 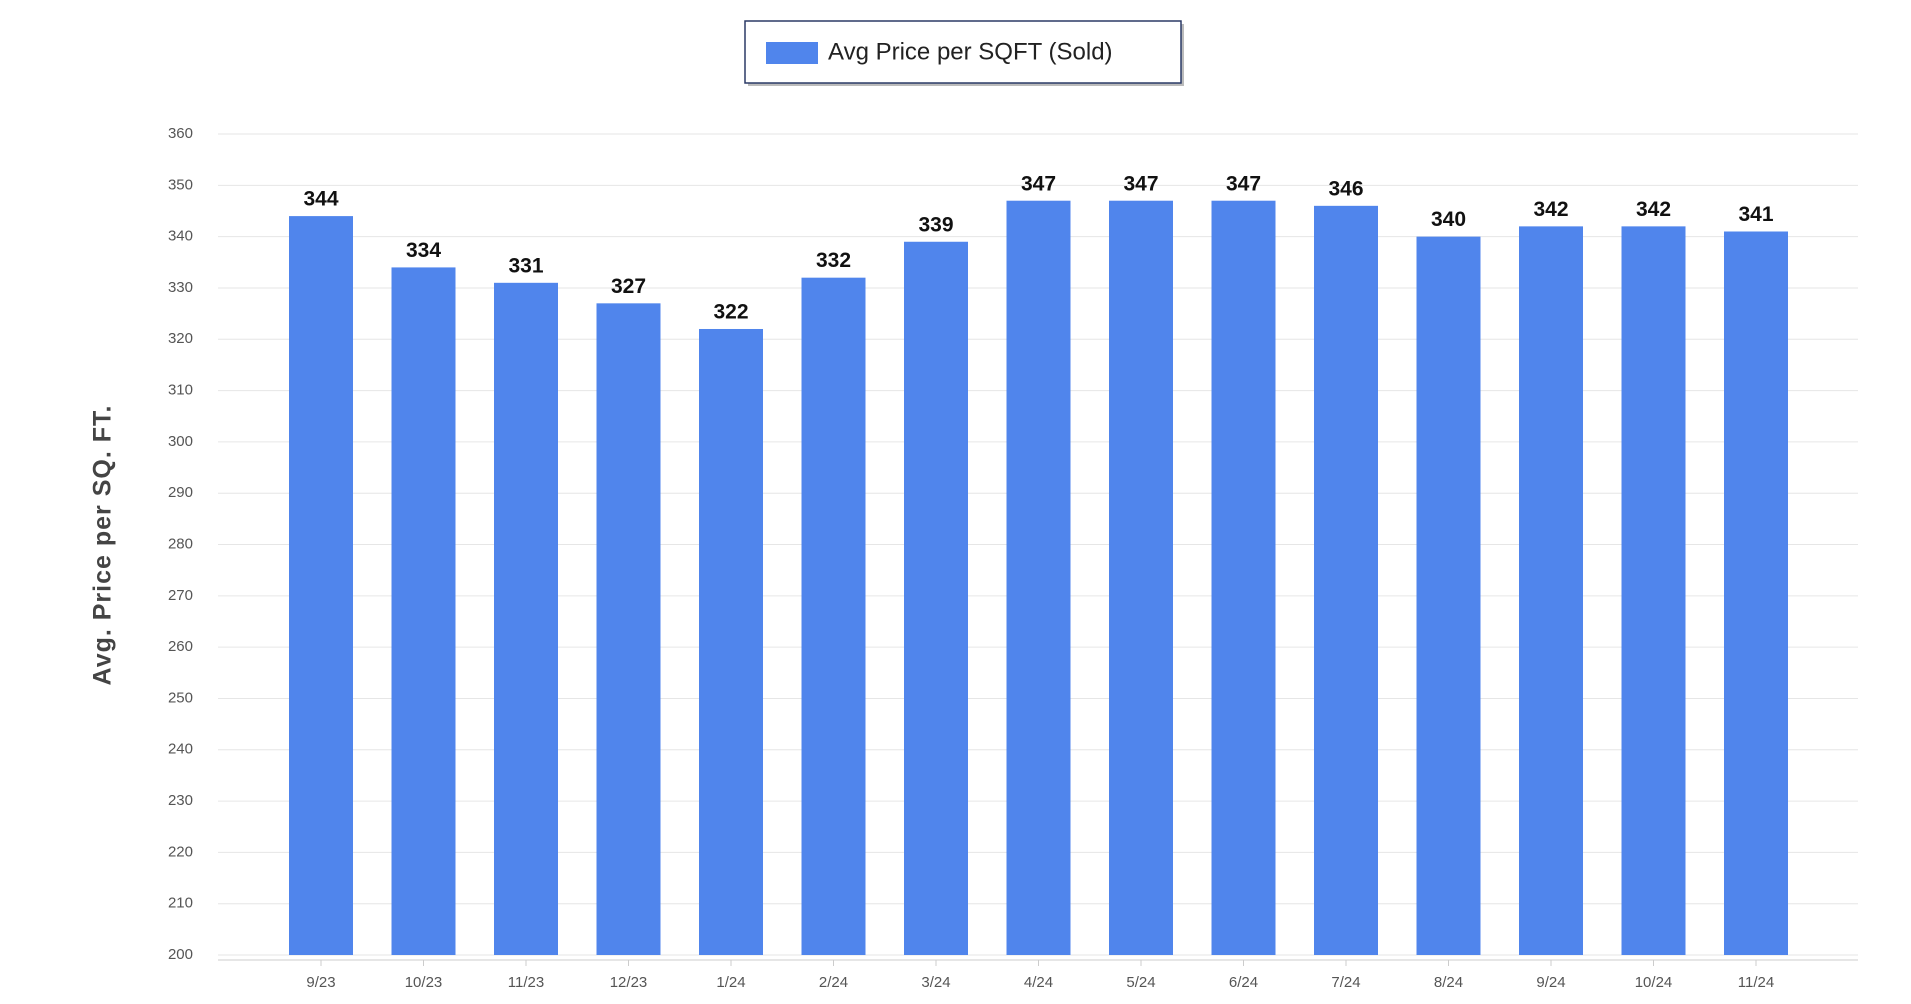 I want to click on value-label: 332, so click(x=833, y=260).